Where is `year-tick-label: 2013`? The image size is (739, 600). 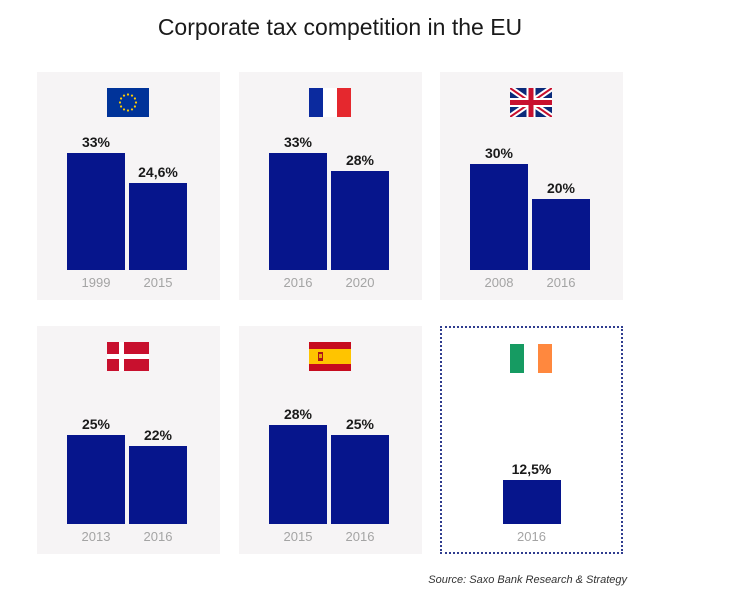 year-tick-label: 2013 is located at coordinates (96, 536).